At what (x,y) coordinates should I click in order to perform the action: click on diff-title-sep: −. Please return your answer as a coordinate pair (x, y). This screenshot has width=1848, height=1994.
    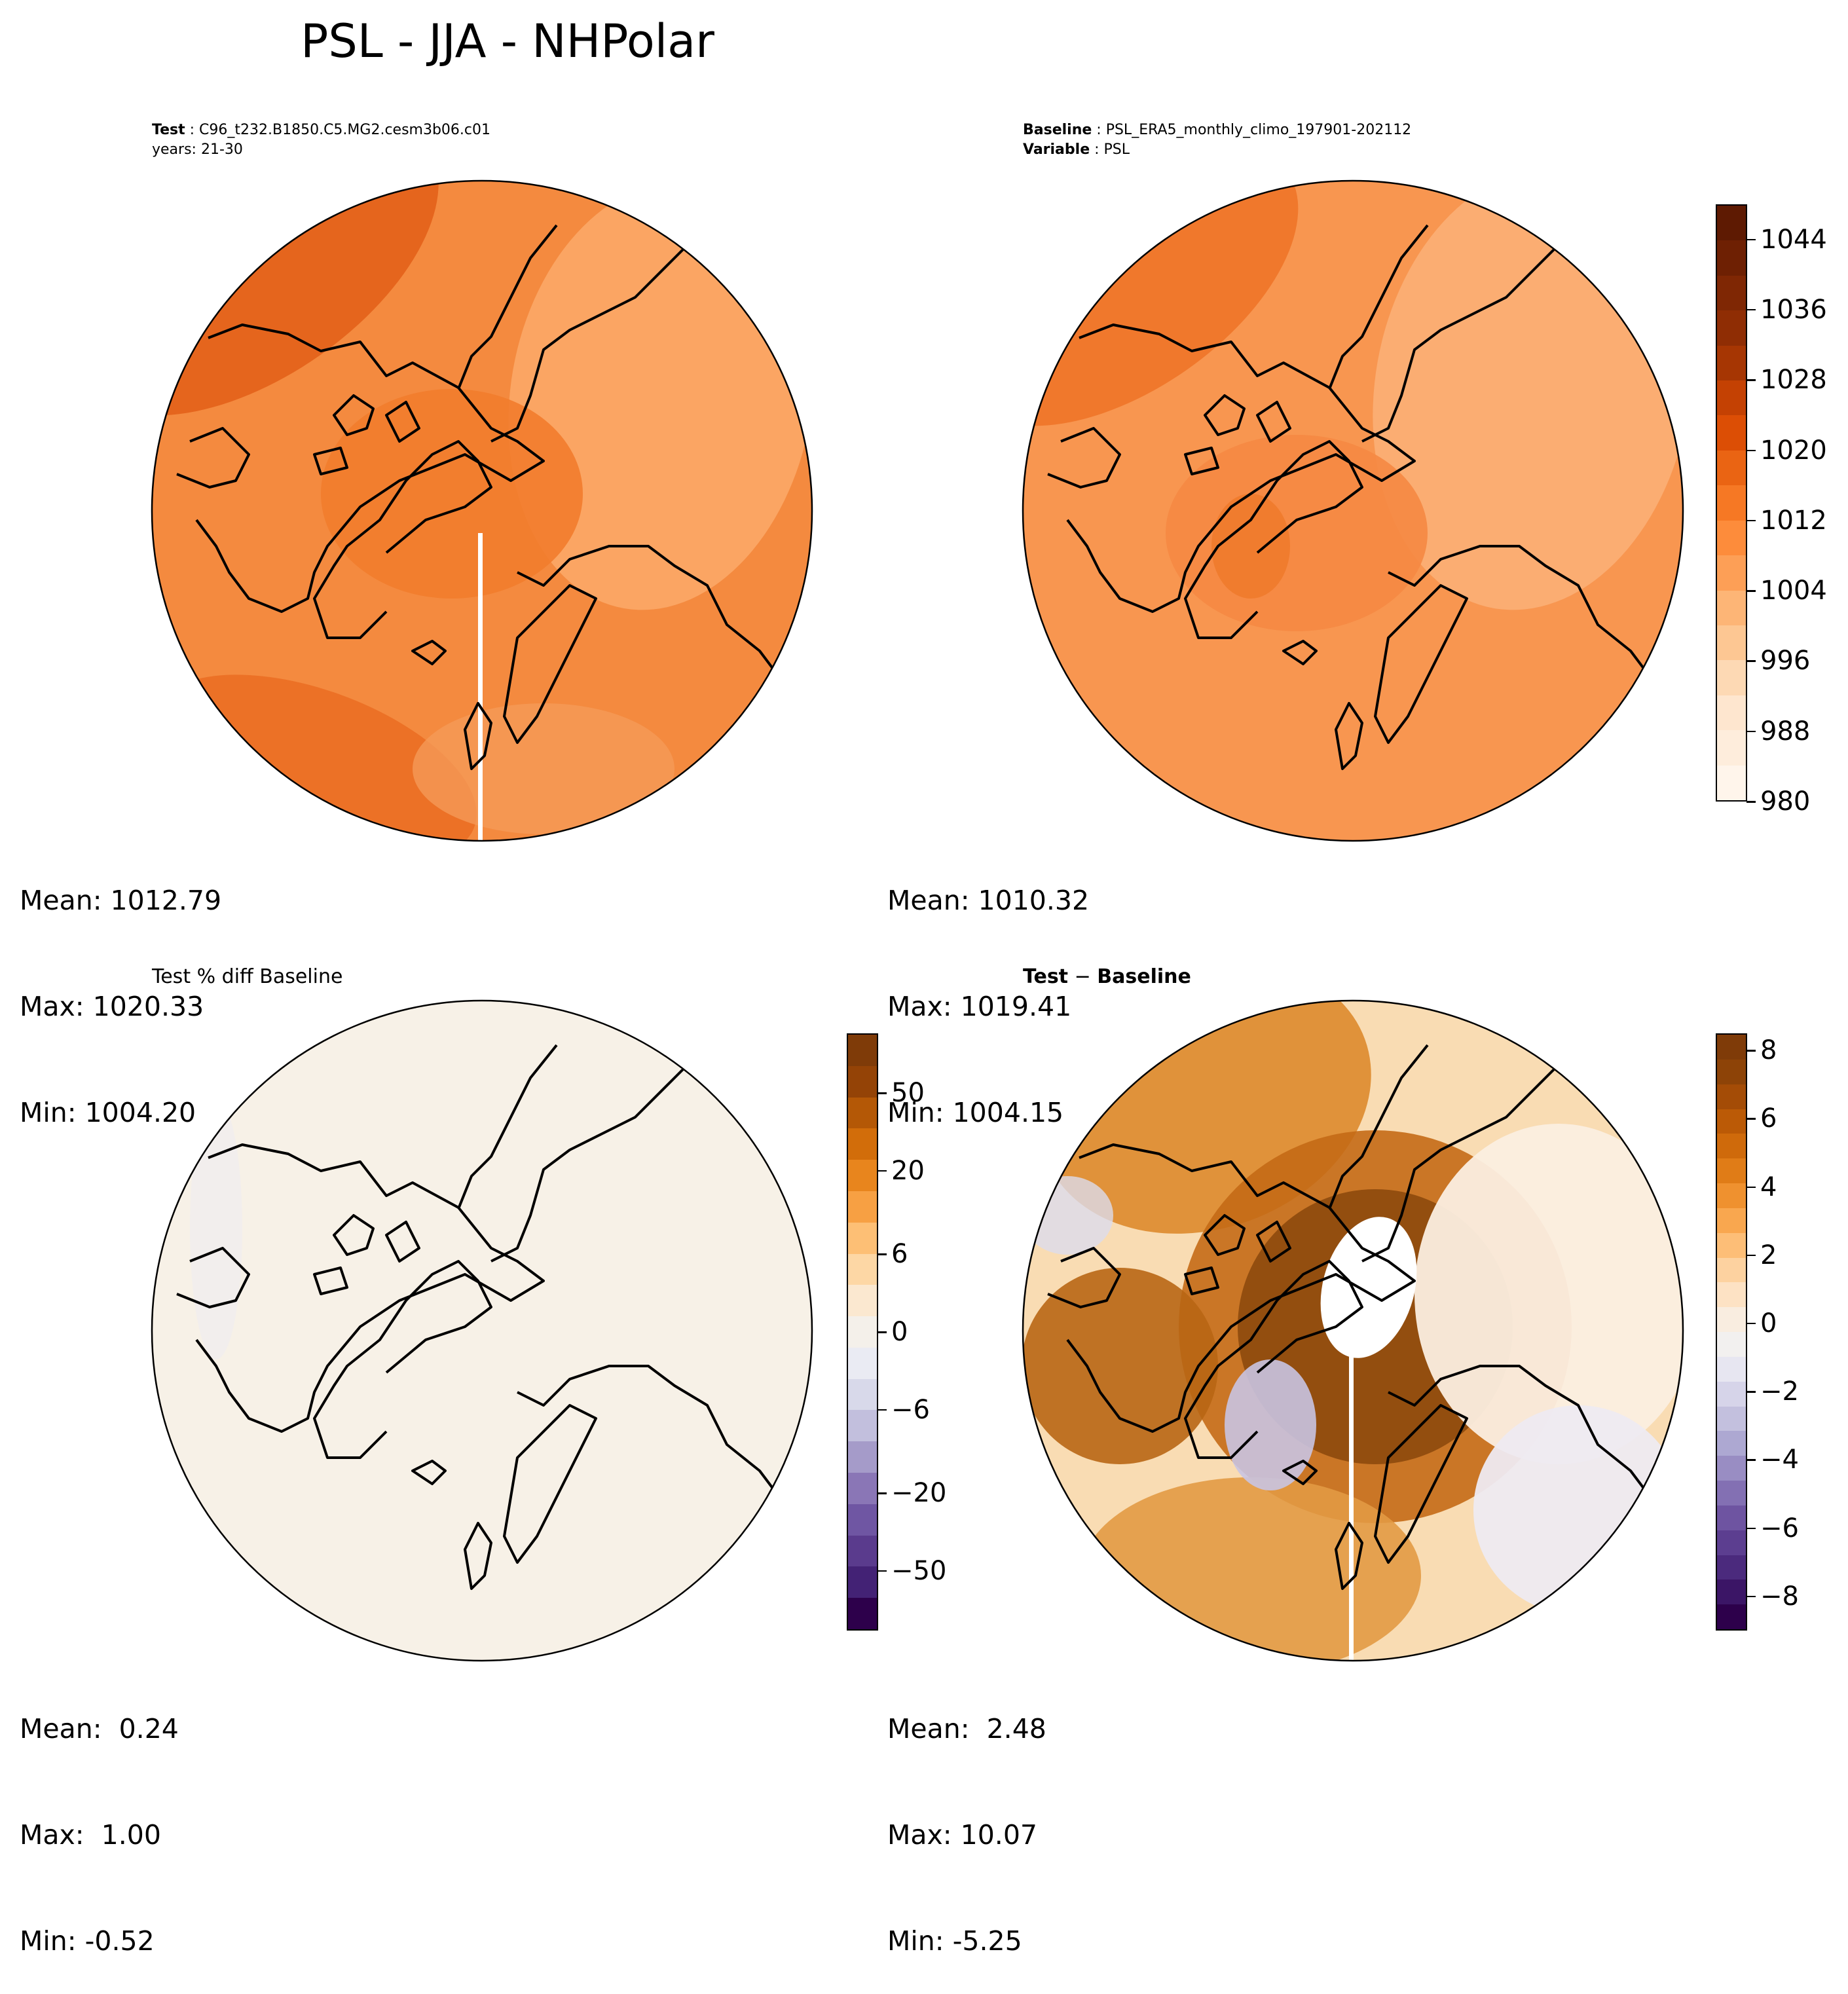
    Looking at the image, I should click on (1083, 976).